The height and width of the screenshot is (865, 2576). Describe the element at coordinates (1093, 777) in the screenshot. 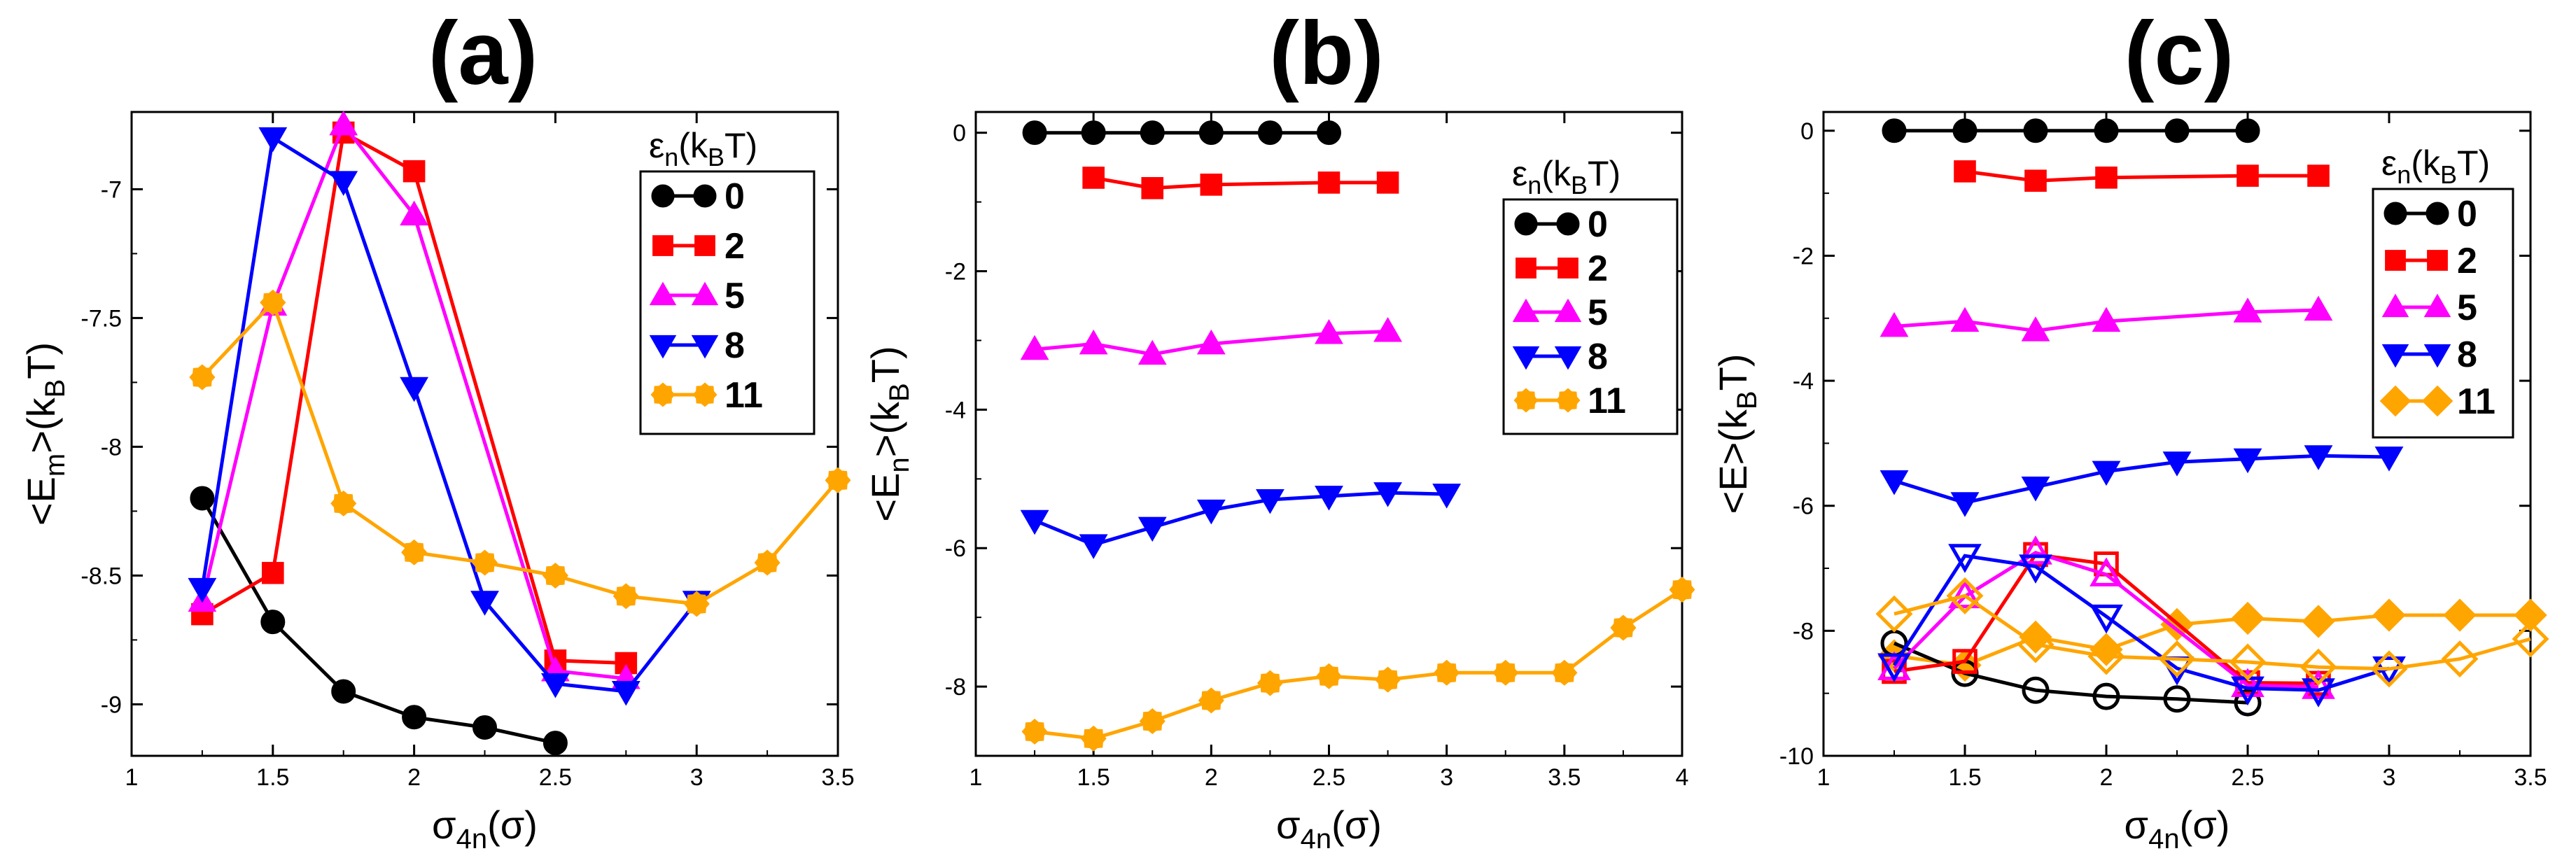

I see `x-tick-label: 1.5` at that location.